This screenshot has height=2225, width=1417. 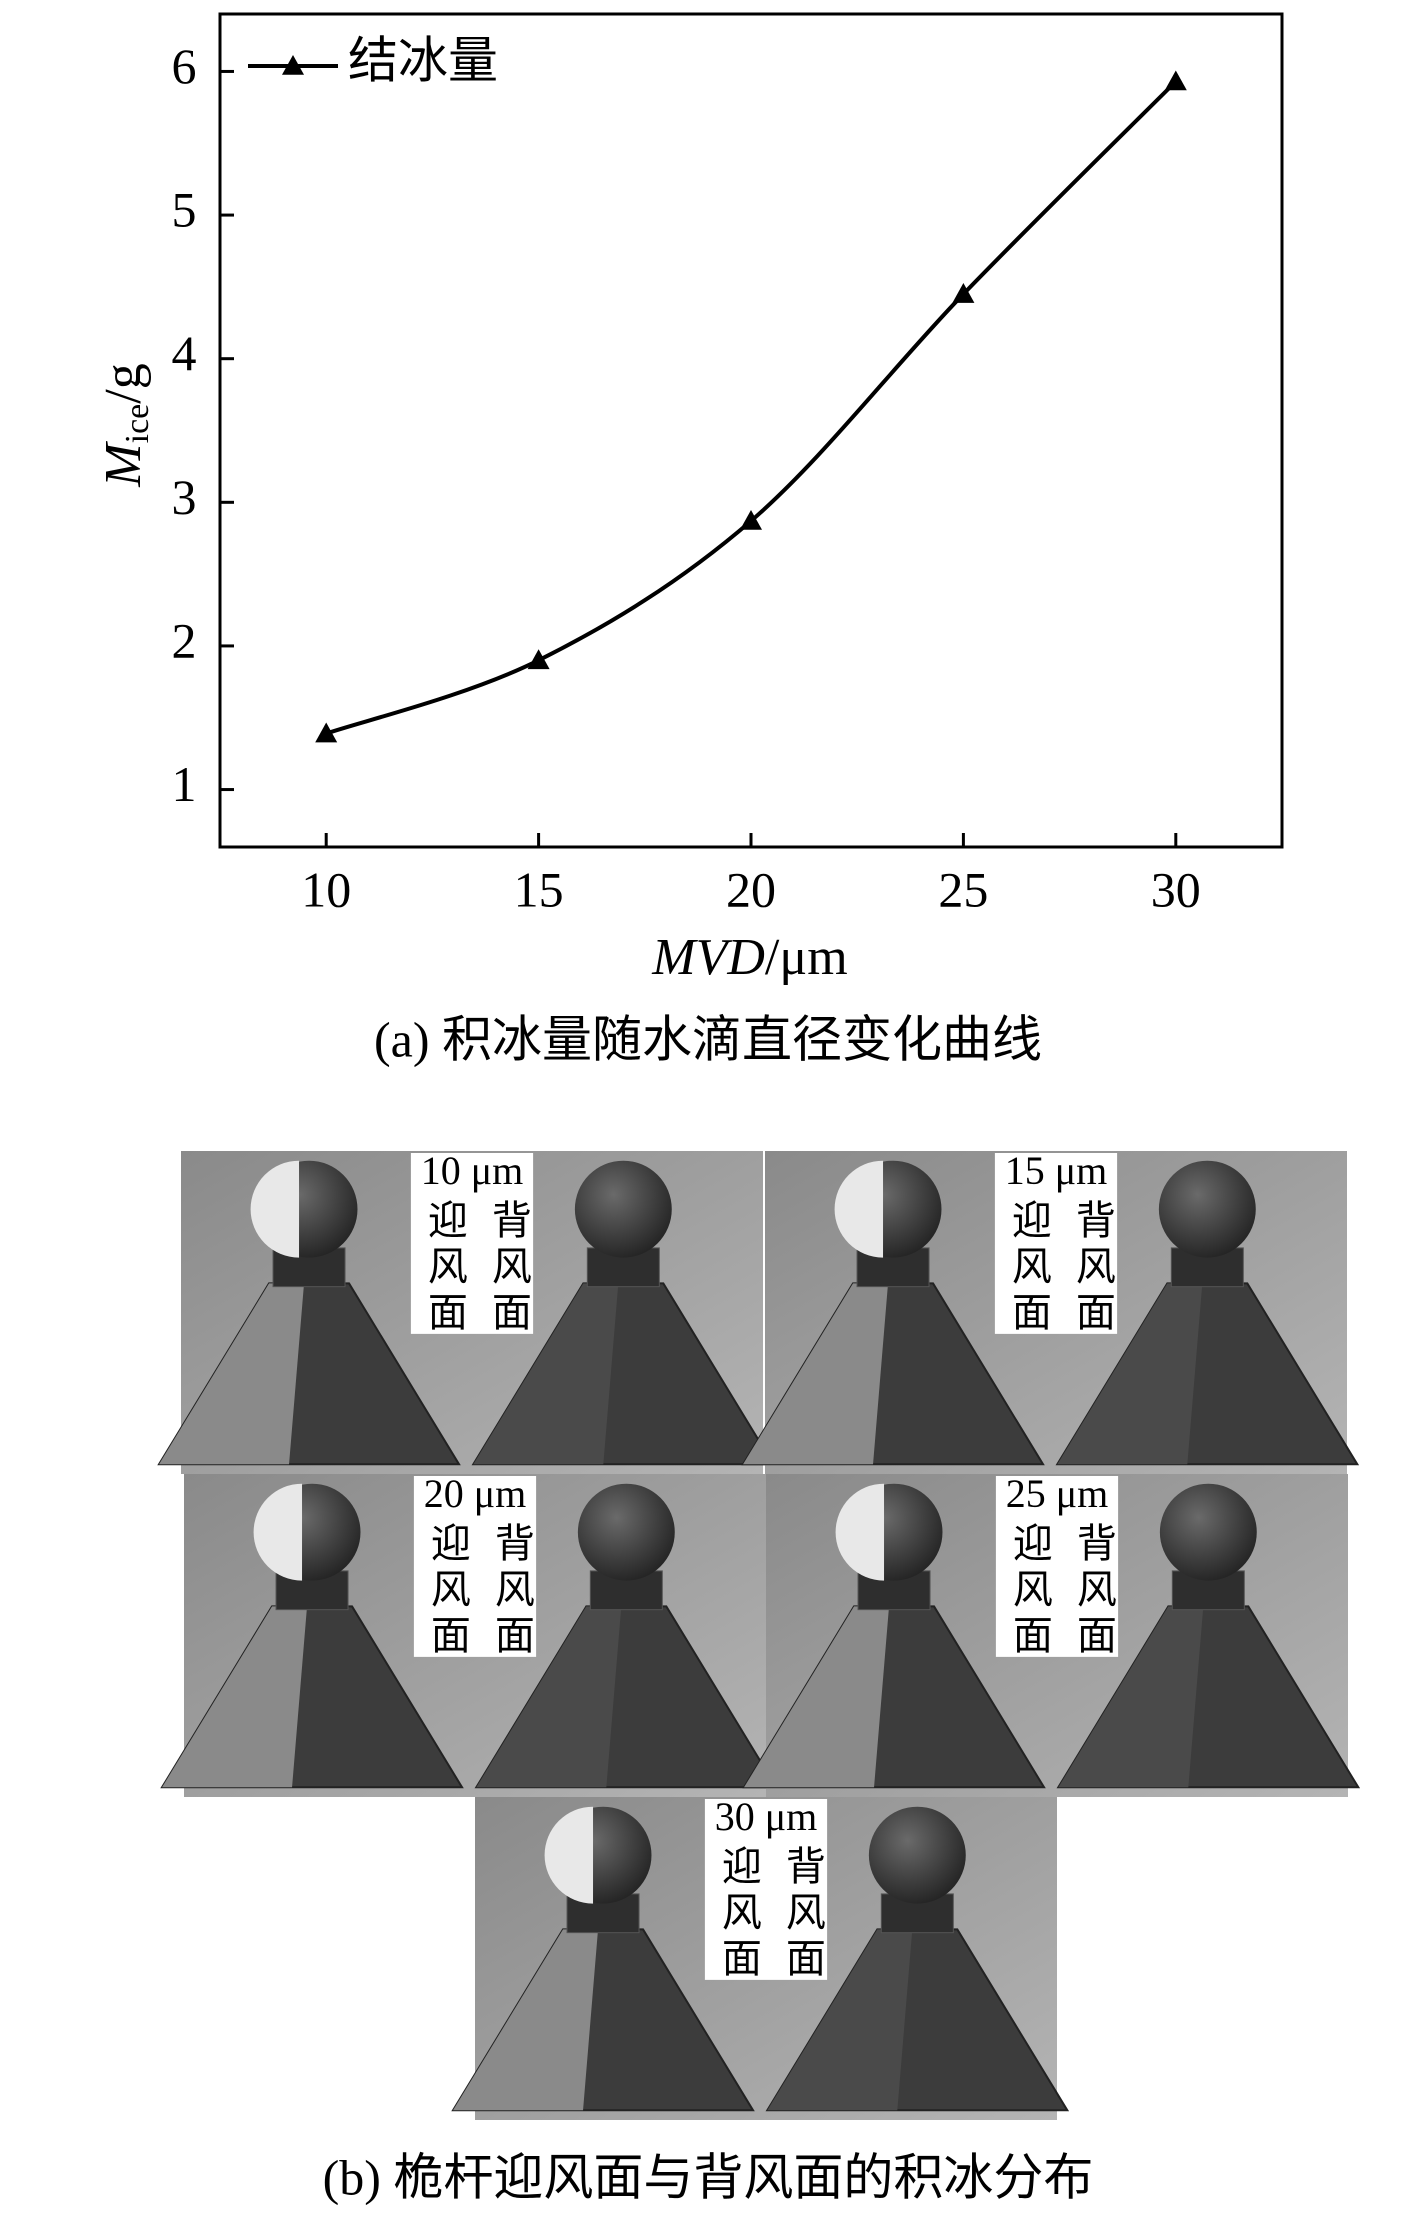 I want to click on panel-label: 25 μm, so click(x=1057, y=1493).